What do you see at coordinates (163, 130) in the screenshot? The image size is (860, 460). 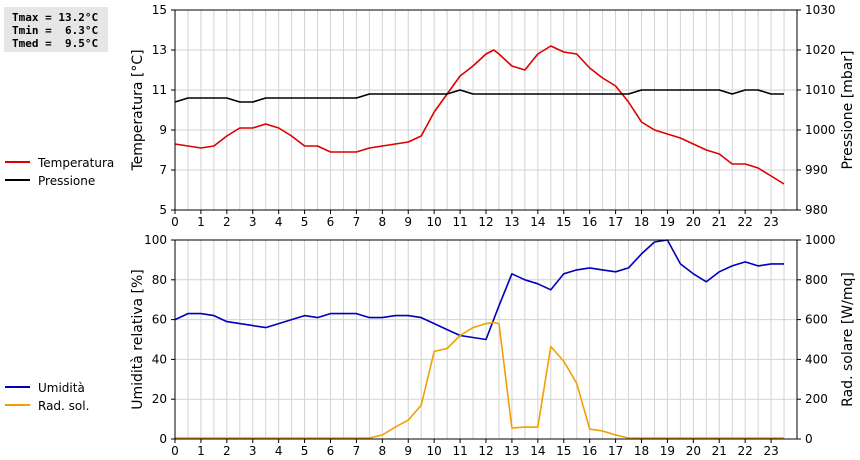 I see `y-tick-label: 9` at bounding box center [163, 130].